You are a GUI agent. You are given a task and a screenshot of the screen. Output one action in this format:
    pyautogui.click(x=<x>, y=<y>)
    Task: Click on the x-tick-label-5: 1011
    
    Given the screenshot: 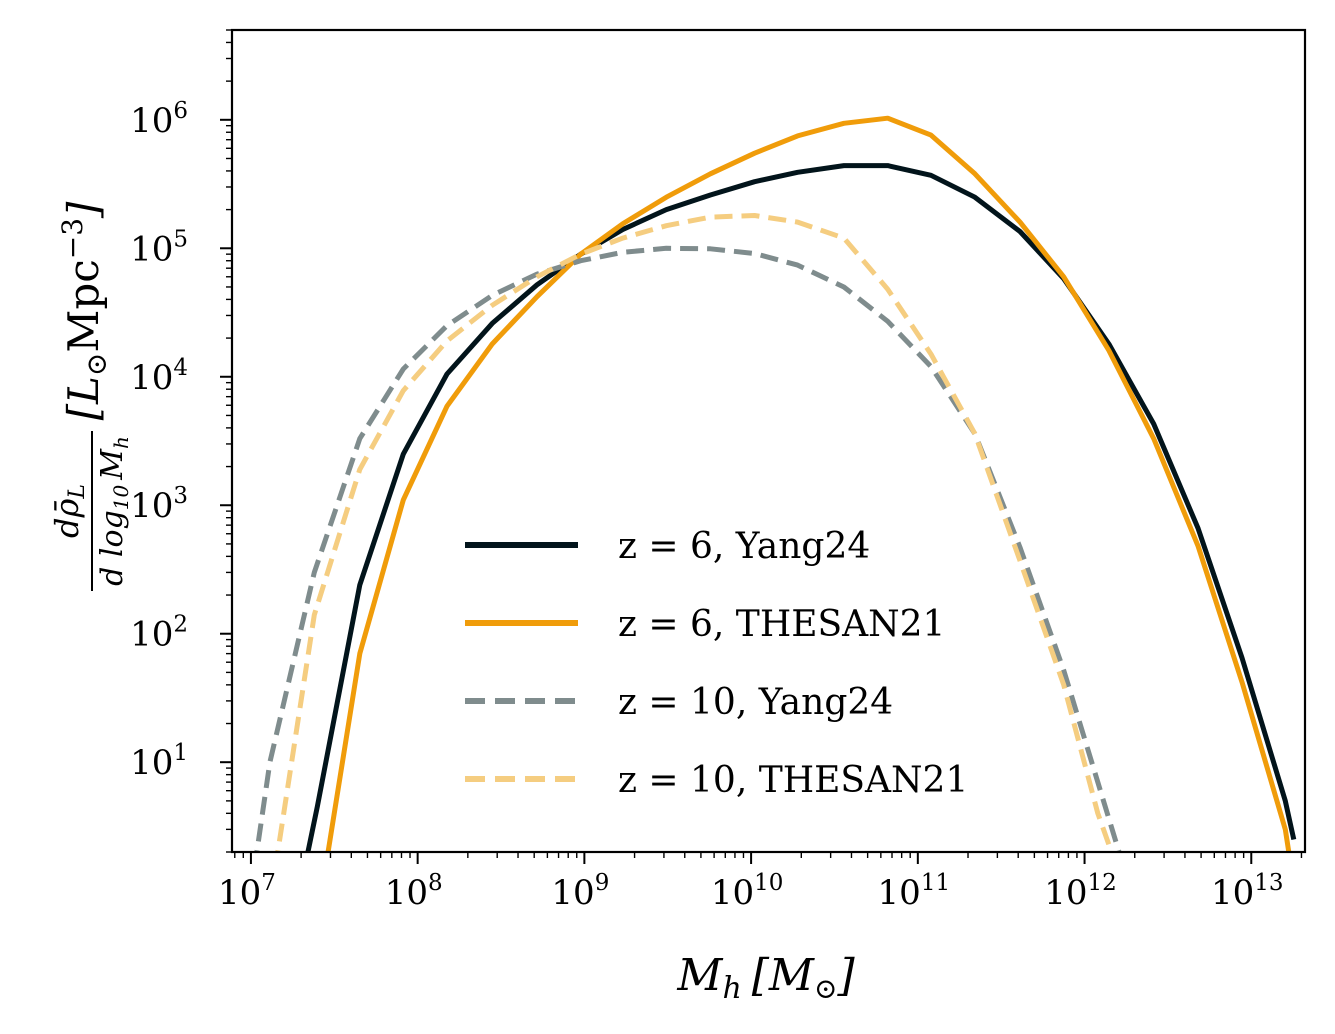 What is the action you would take?
    pyautogui.click(x=914, y=891)
    